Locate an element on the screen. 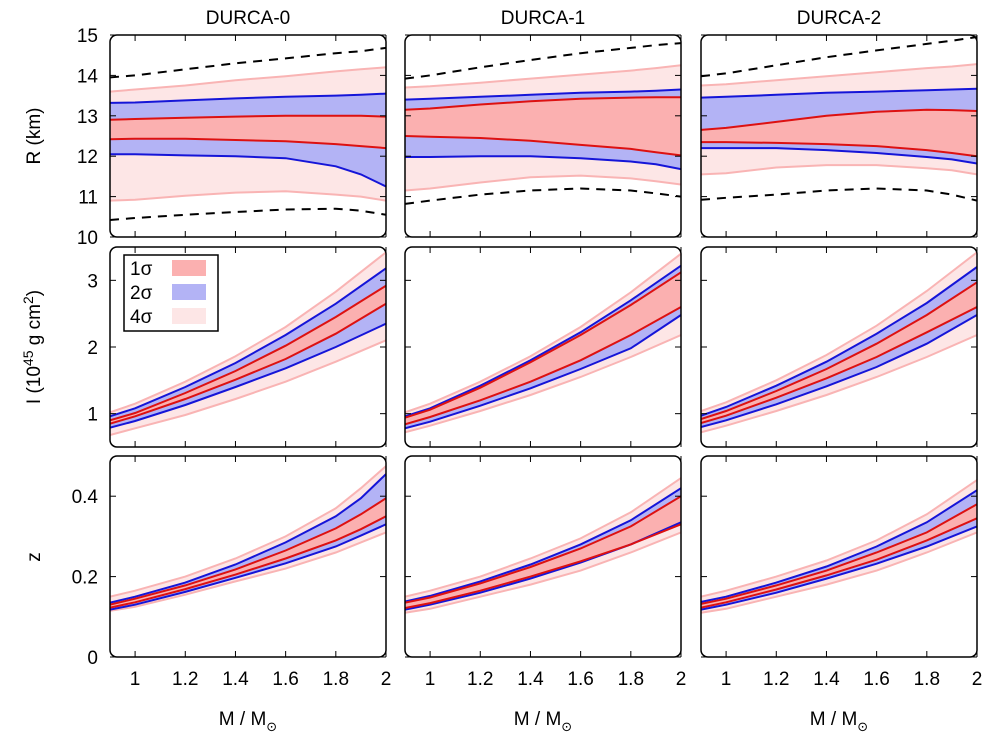  y-tick-label: 11 is located at coordinates (88, 198).